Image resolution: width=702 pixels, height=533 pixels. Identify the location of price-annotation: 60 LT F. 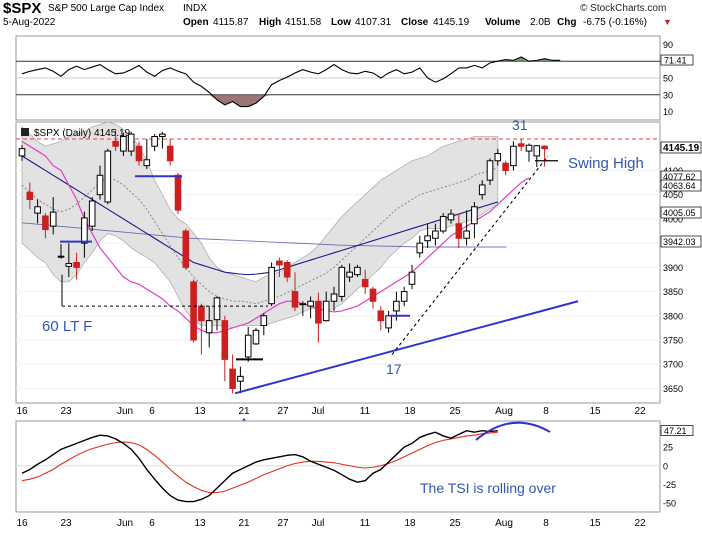
(67, 326).